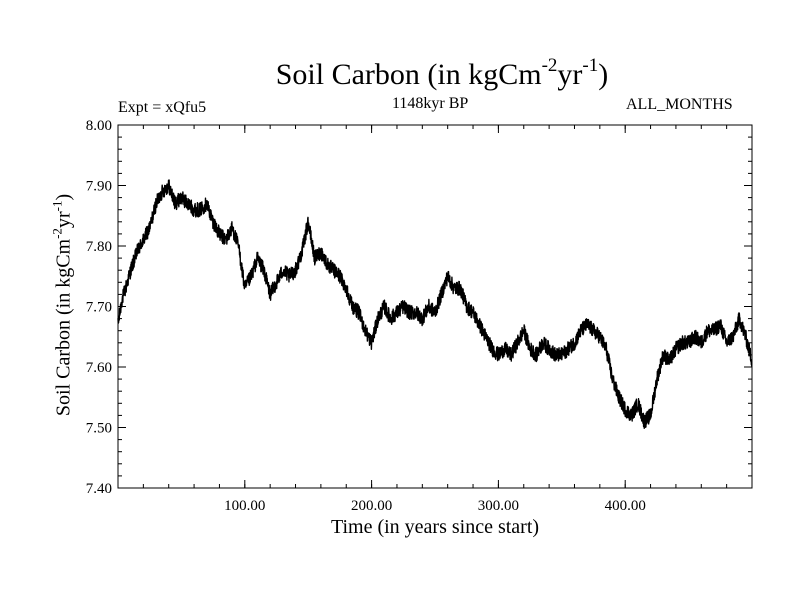 Image resolution: width=800 pixels, height=600 pixels. What do you see at coordinates (99, 308) in the screenshot?
I see `y-tick-label: 7.70` at bounding box center [99, 308].